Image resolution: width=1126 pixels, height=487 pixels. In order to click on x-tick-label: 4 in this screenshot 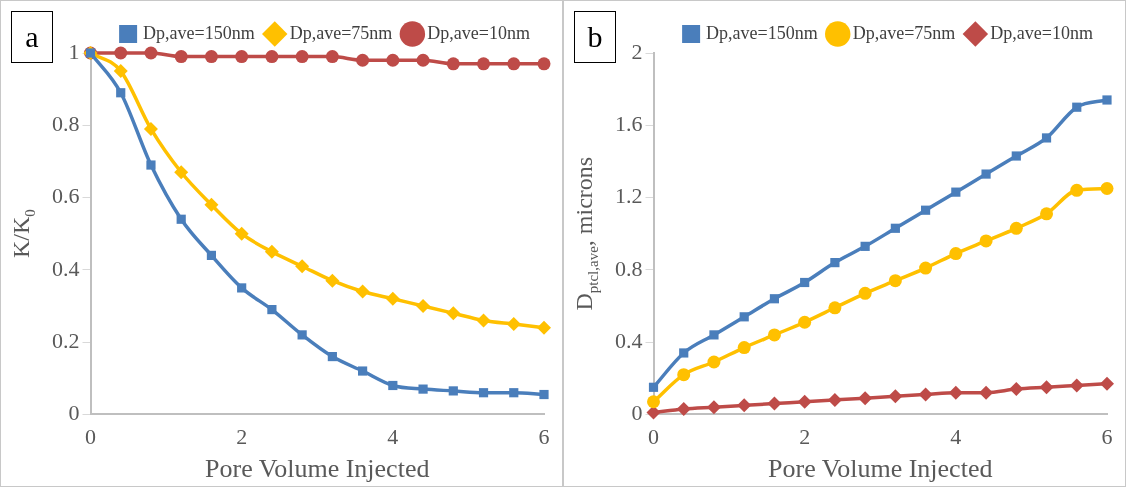, I will do `click(393, 437)`.